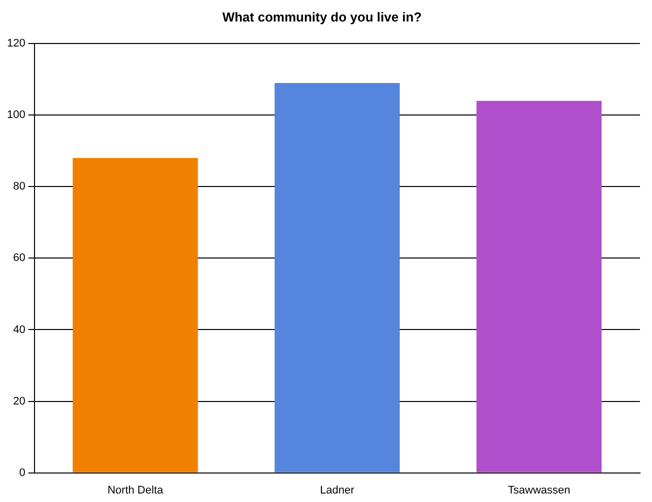 Image resolution: width=652 pixels, height=502 pixels. What do you see at coordinates (135, 490) in the screenshot?
I see `x-tick-label: North Delta` at bounding box center [135, 490].